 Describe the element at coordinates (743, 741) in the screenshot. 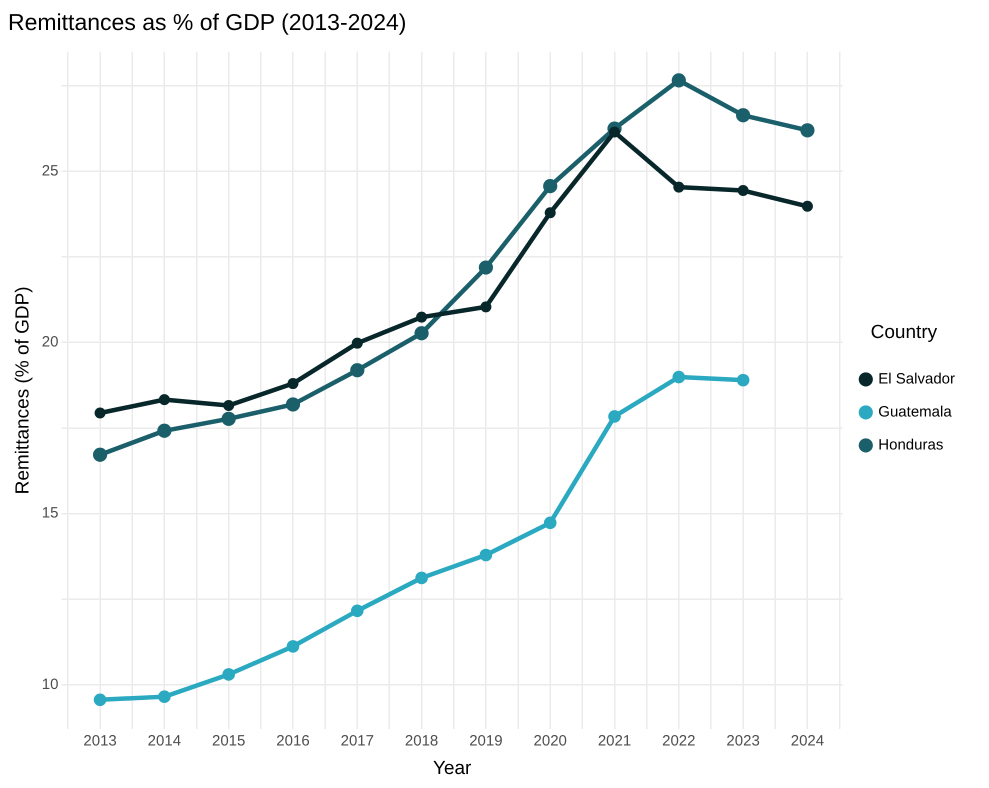

I see `x-tick-label: 2023` at that location.